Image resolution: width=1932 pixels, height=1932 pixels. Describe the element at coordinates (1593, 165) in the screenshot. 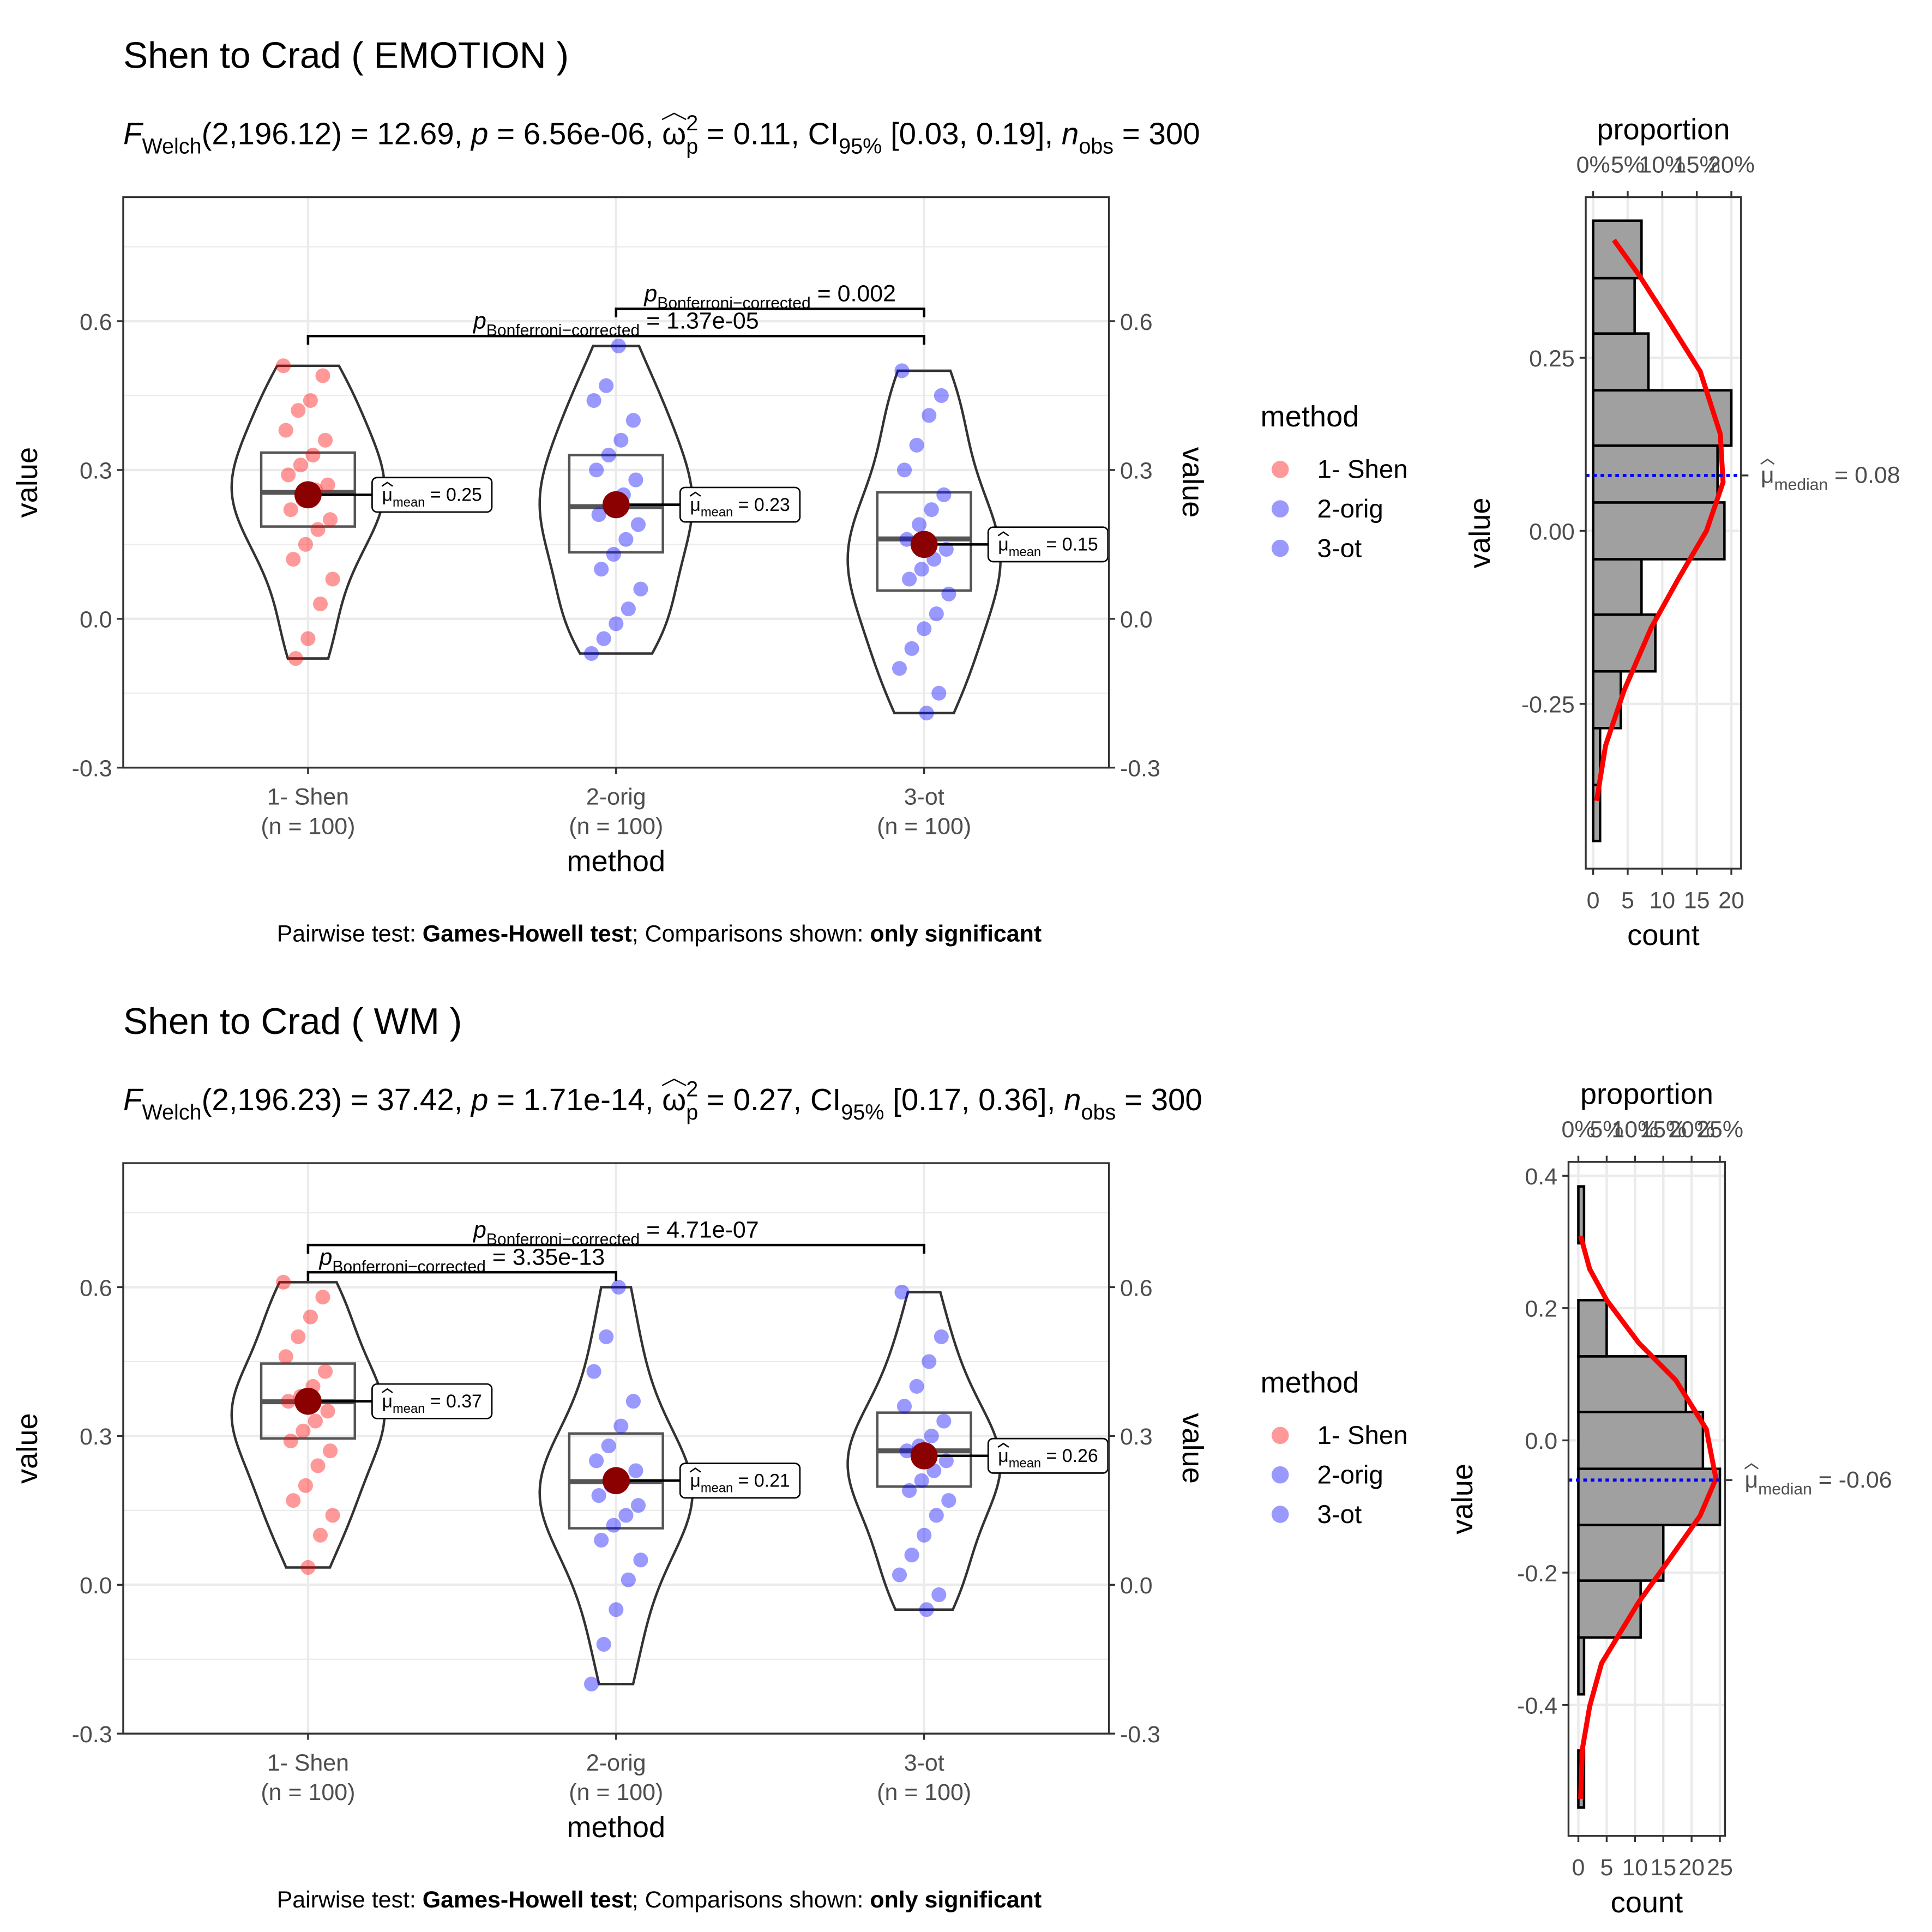

I see `x2-tick-label: 0%` at that location.